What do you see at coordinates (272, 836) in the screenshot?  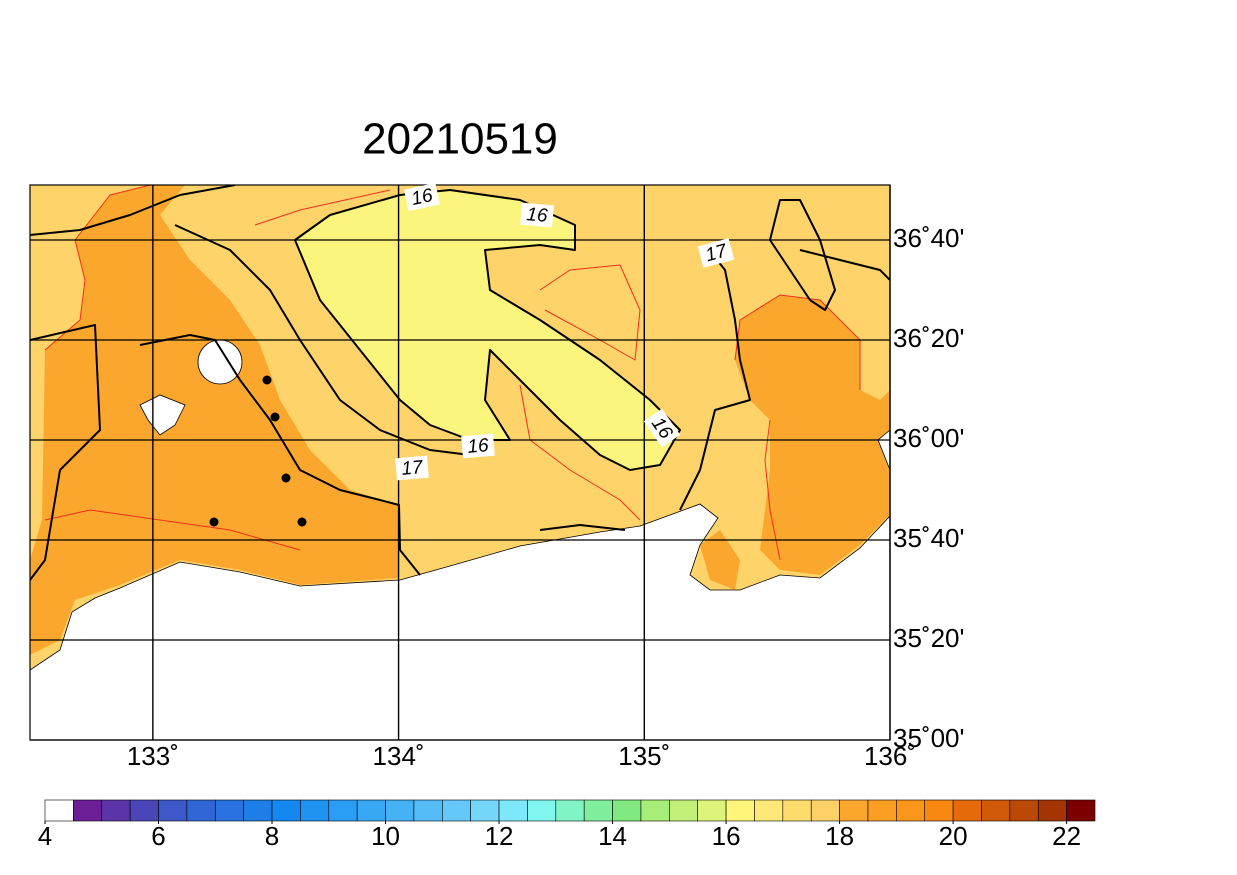 I see `colorbar-tick-label: 8` at bounding box center [272, 836].